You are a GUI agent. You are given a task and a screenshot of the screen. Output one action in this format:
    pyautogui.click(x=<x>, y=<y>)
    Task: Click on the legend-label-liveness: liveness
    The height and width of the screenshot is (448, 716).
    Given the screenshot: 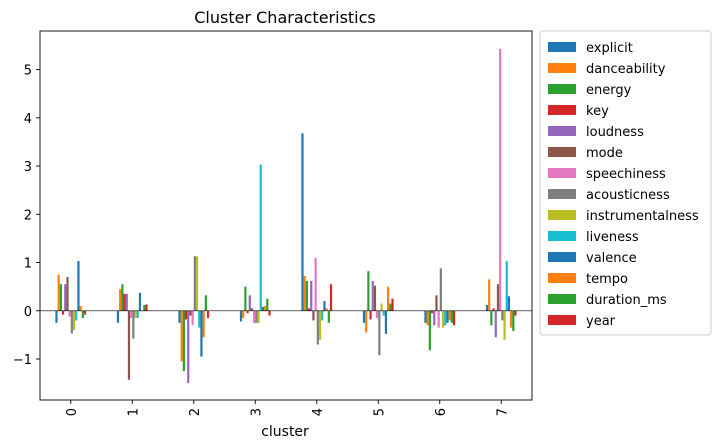 What is the action you would take?
    pyautogui.click(x=612, y=237)
    